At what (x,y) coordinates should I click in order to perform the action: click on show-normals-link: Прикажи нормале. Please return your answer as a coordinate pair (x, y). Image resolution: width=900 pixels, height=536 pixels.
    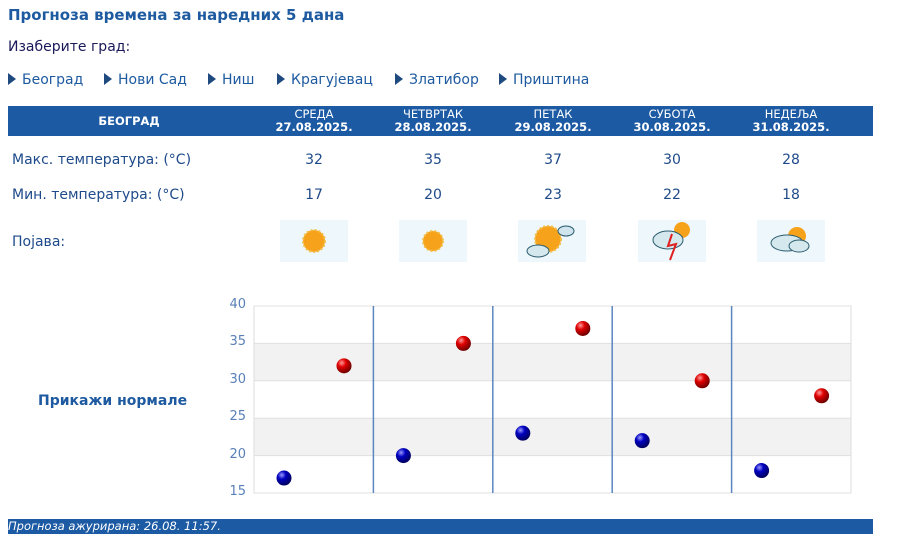
    Looking at the image, I should click on (113, 401).